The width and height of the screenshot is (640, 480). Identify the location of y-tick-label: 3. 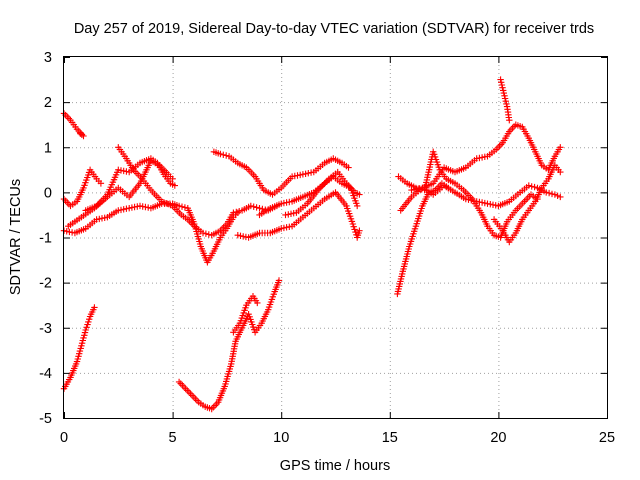
(48, 58).